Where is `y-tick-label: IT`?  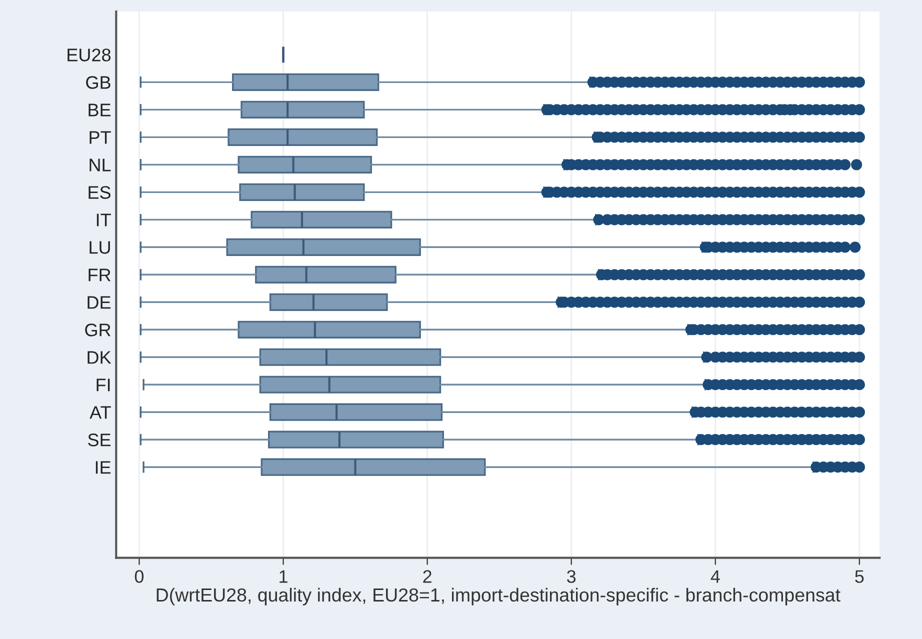
y-tick-label: IT is located at coordinates (103, 220).